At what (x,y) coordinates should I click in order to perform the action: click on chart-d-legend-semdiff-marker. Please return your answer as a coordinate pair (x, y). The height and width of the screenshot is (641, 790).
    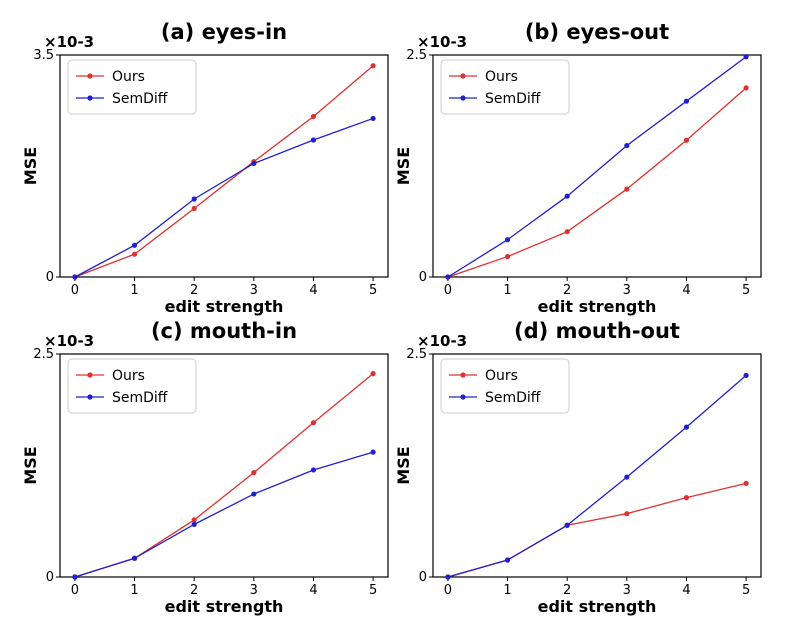
    Looking at the image, I should click on (463, 397).